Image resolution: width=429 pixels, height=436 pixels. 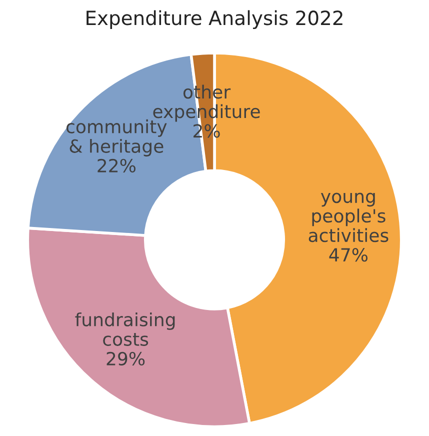 I want to click on data-label: 22%, so click(x=117, y=165).